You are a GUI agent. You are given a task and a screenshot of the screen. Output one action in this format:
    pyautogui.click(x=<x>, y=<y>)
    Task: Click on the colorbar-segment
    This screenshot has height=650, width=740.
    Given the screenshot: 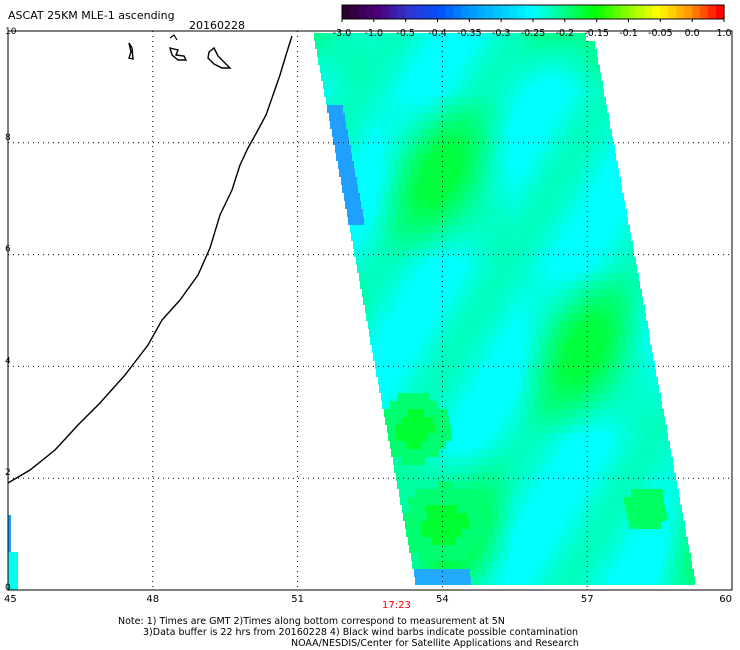 What is the action you would take?
    pyautogui.click(x=497, y=12)
    